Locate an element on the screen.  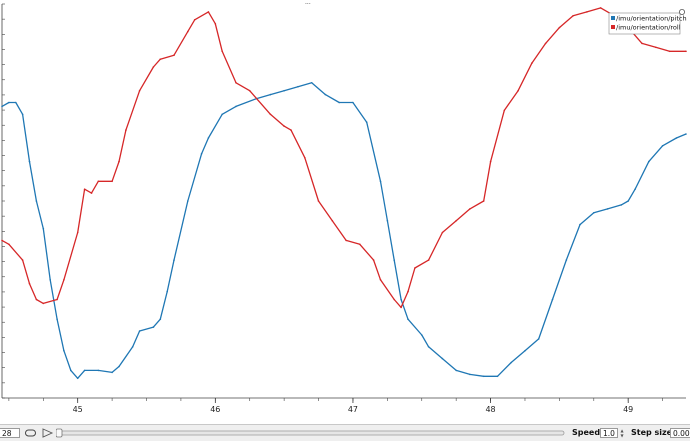
speed-stepper: ▲ ▼ is located at coordinates (622, 432).